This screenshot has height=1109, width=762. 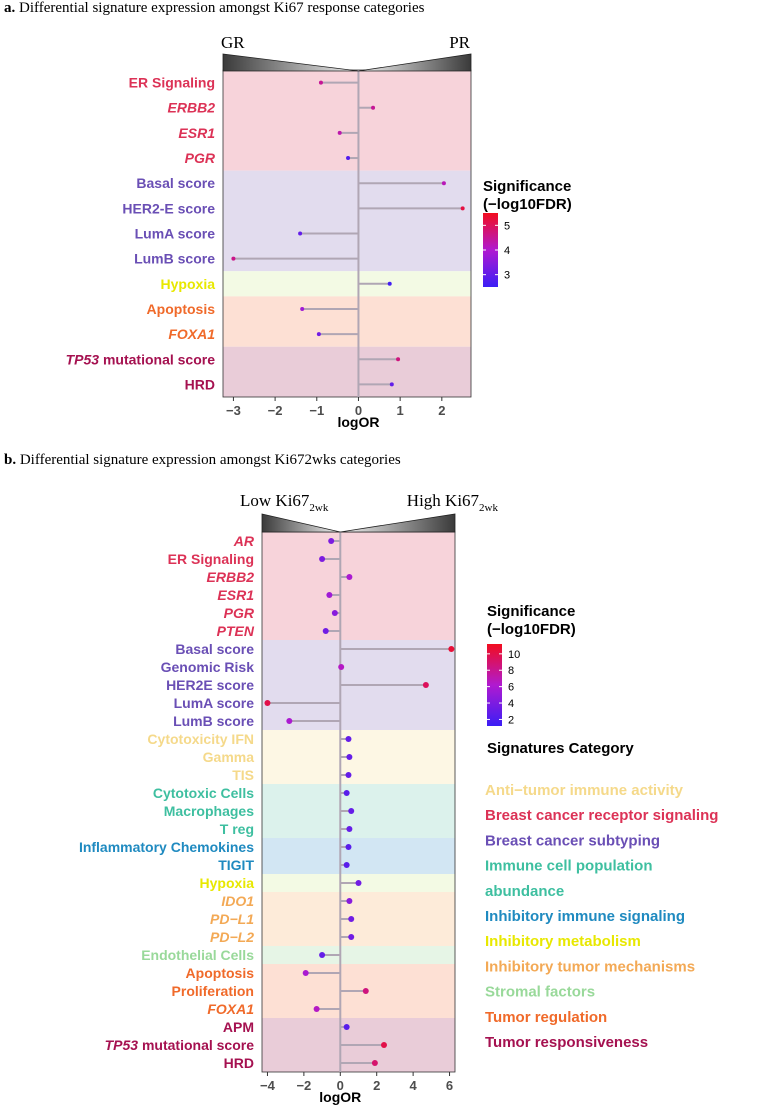 What do you see at coordinates (196, 133) in the screenshot?
I see `row-label-main: ESR1` at bounding box center [196, 133].